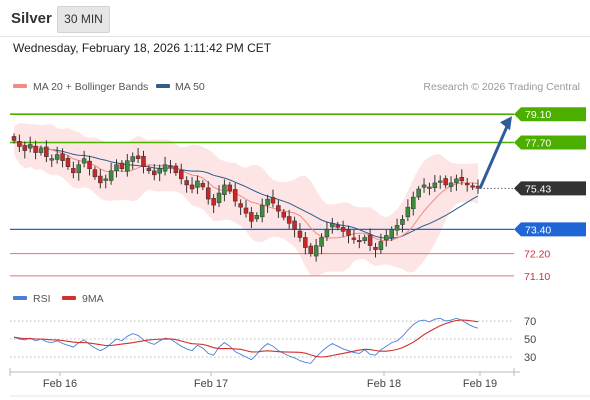  Describe the element at coordinates (93, 299) in the screenshot. I see `ma9-legend-label: 9MA` at that location.